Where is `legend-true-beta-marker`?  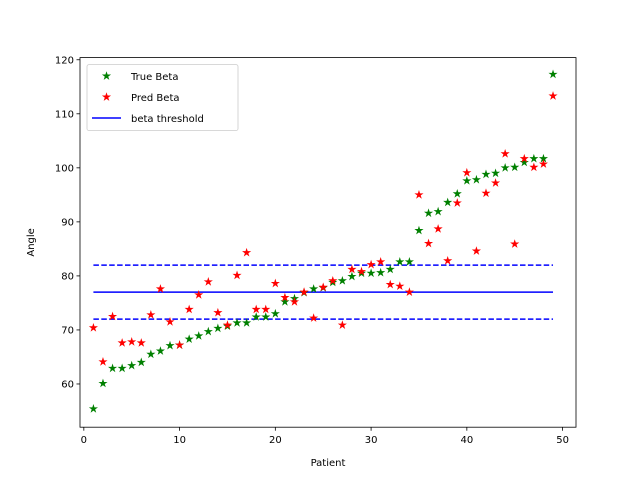
legend-true-beta-marker is located at coordinates (106, 75).